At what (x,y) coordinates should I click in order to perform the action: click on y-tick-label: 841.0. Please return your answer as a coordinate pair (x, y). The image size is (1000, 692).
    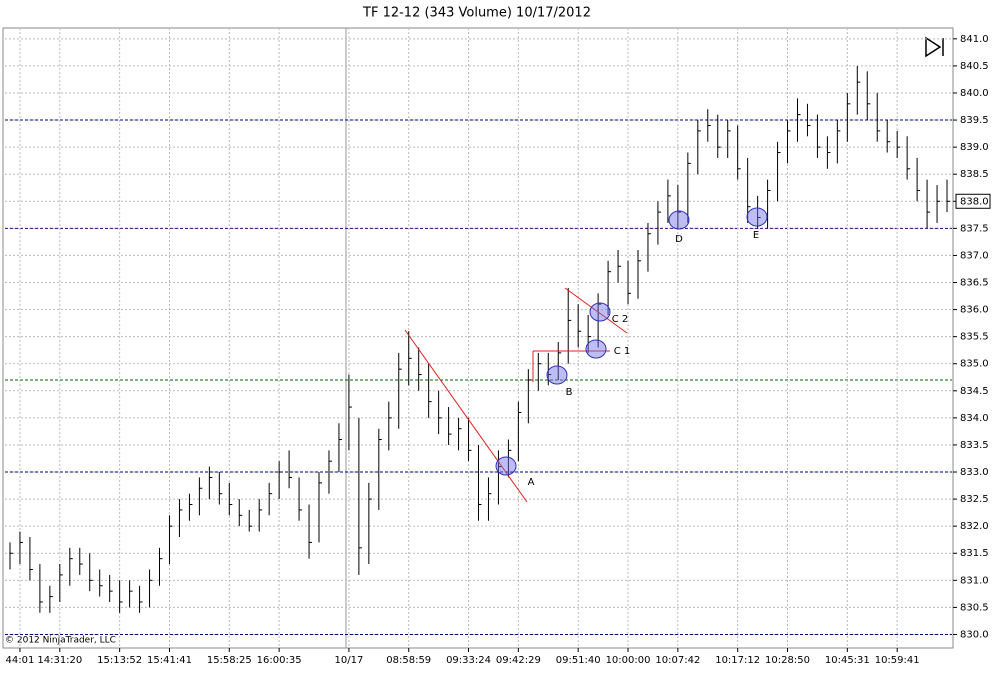
    Looking at the image, I should click on (974, 39).